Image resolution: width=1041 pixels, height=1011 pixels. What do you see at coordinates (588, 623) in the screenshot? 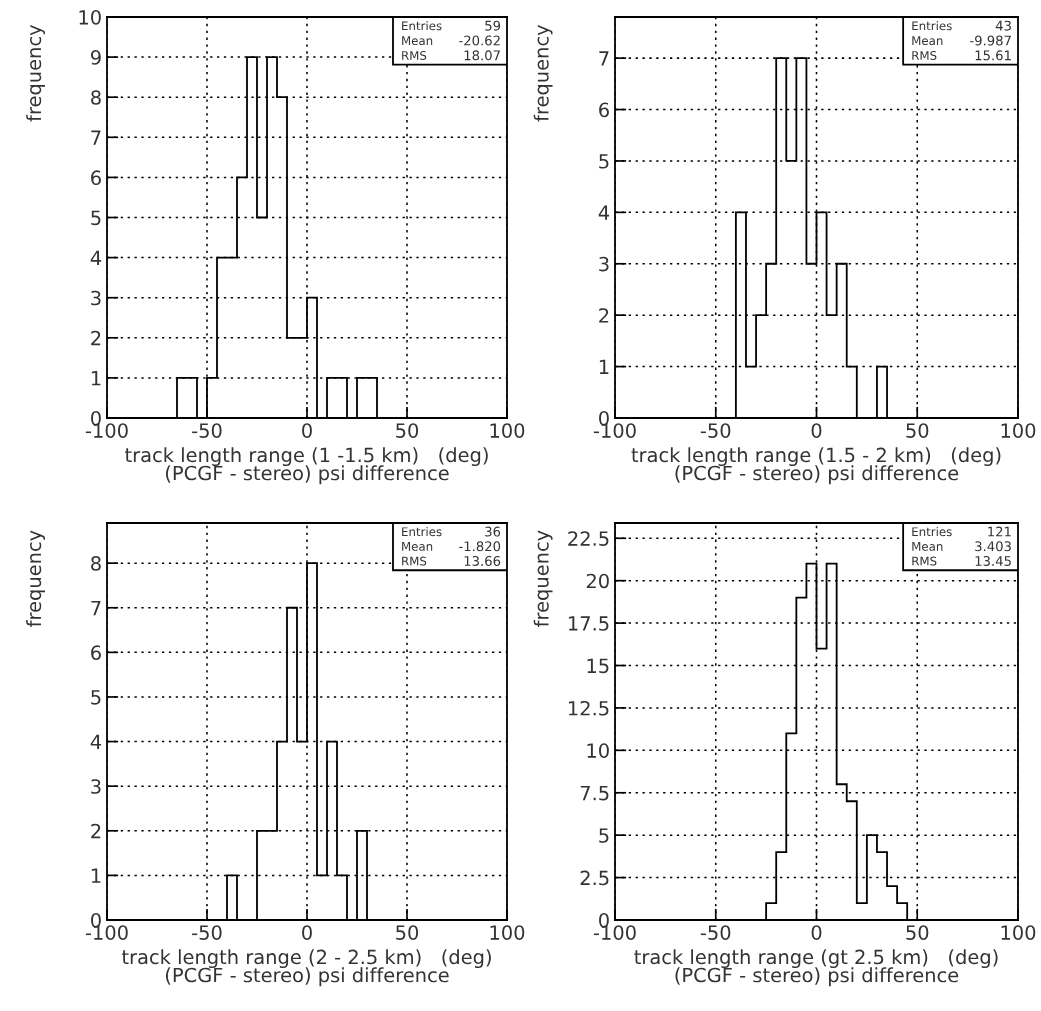
I see `y-tick-label: 17.5` at bounding box center [588, 623].